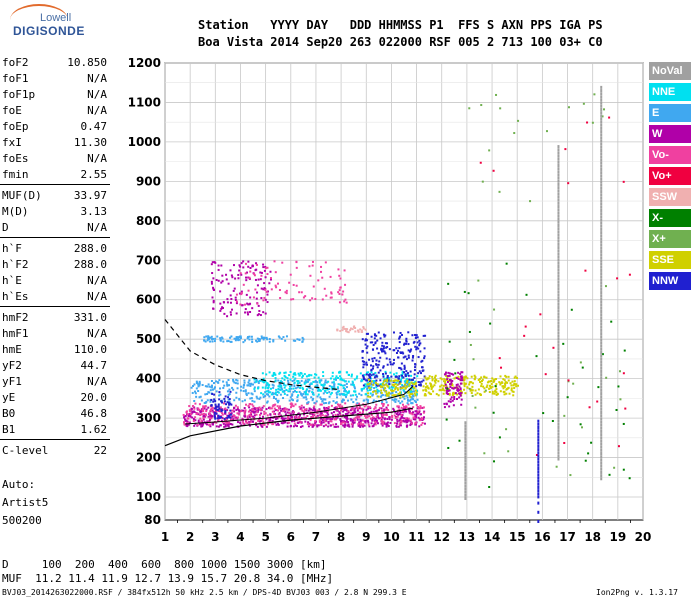 Image resolution: width=700 pixels, height=600 pixels. I want to click on param-value: N/A, so click(97, 227).